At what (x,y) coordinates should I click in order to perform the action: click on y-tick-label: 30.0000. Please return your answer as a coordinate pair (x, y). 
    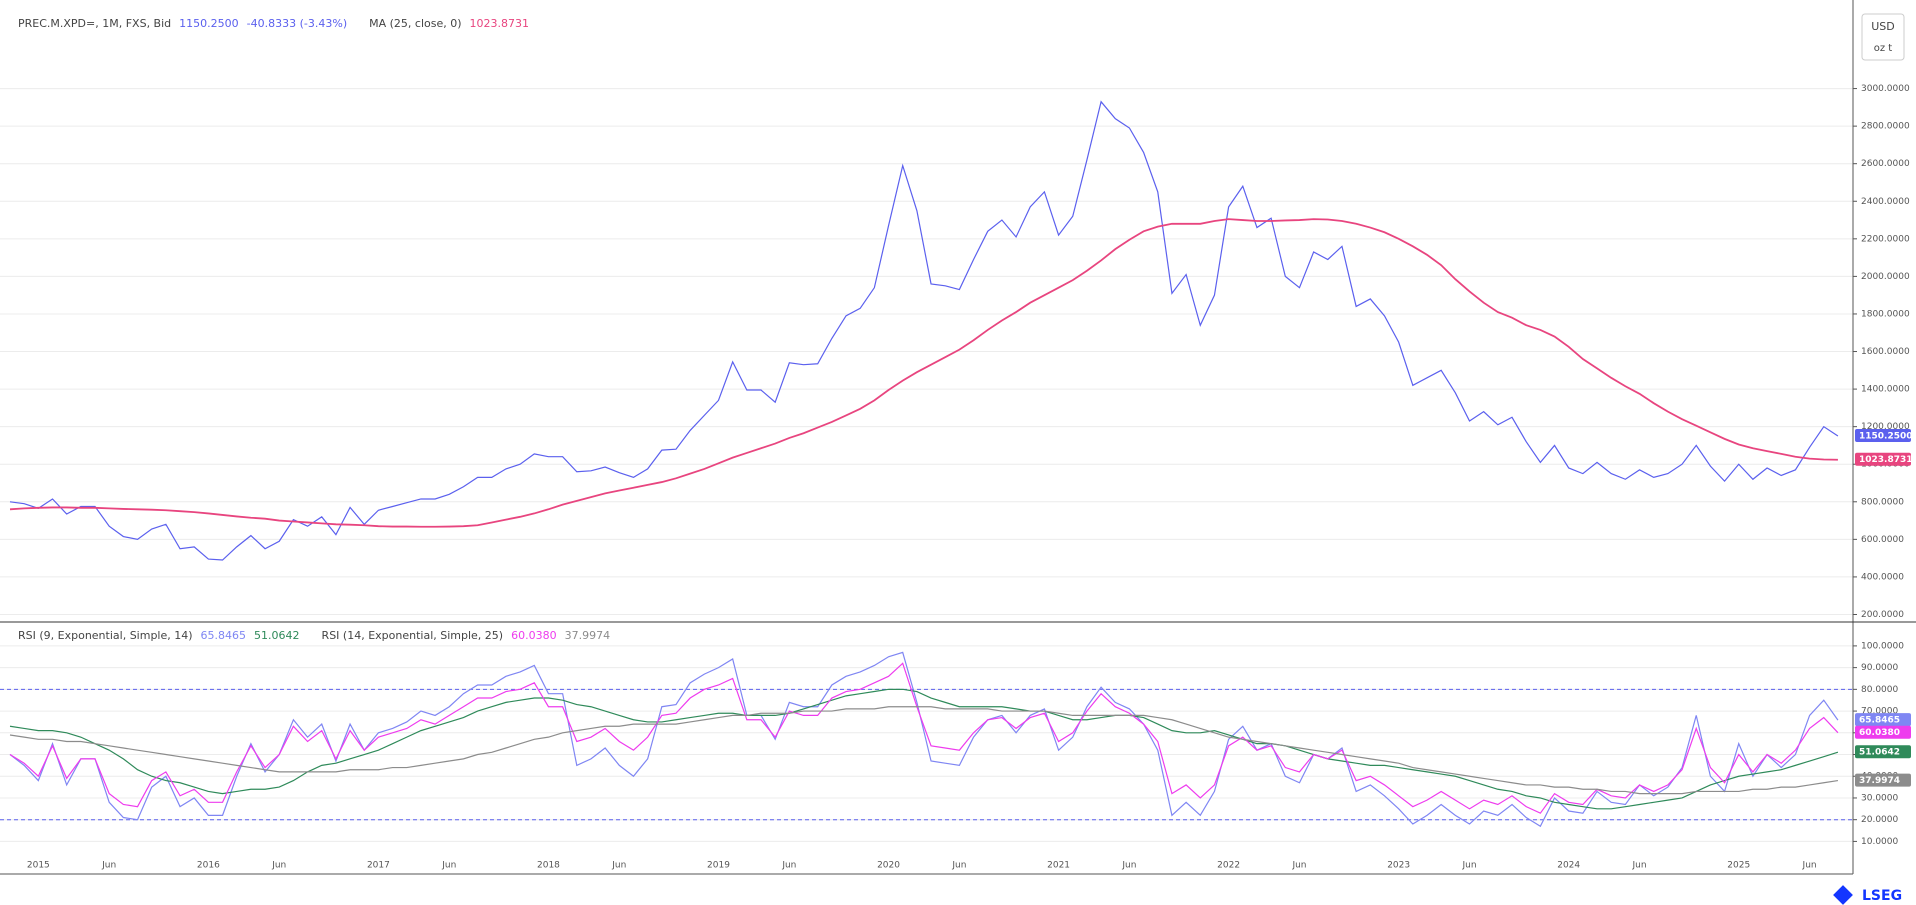
    Looking at the image, I should click on (1879, 798).